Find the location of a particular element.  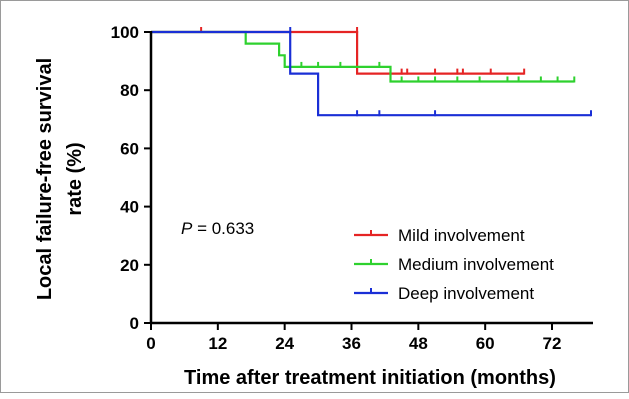

x-tick-label: 36 is located at coordinates (351, 343).